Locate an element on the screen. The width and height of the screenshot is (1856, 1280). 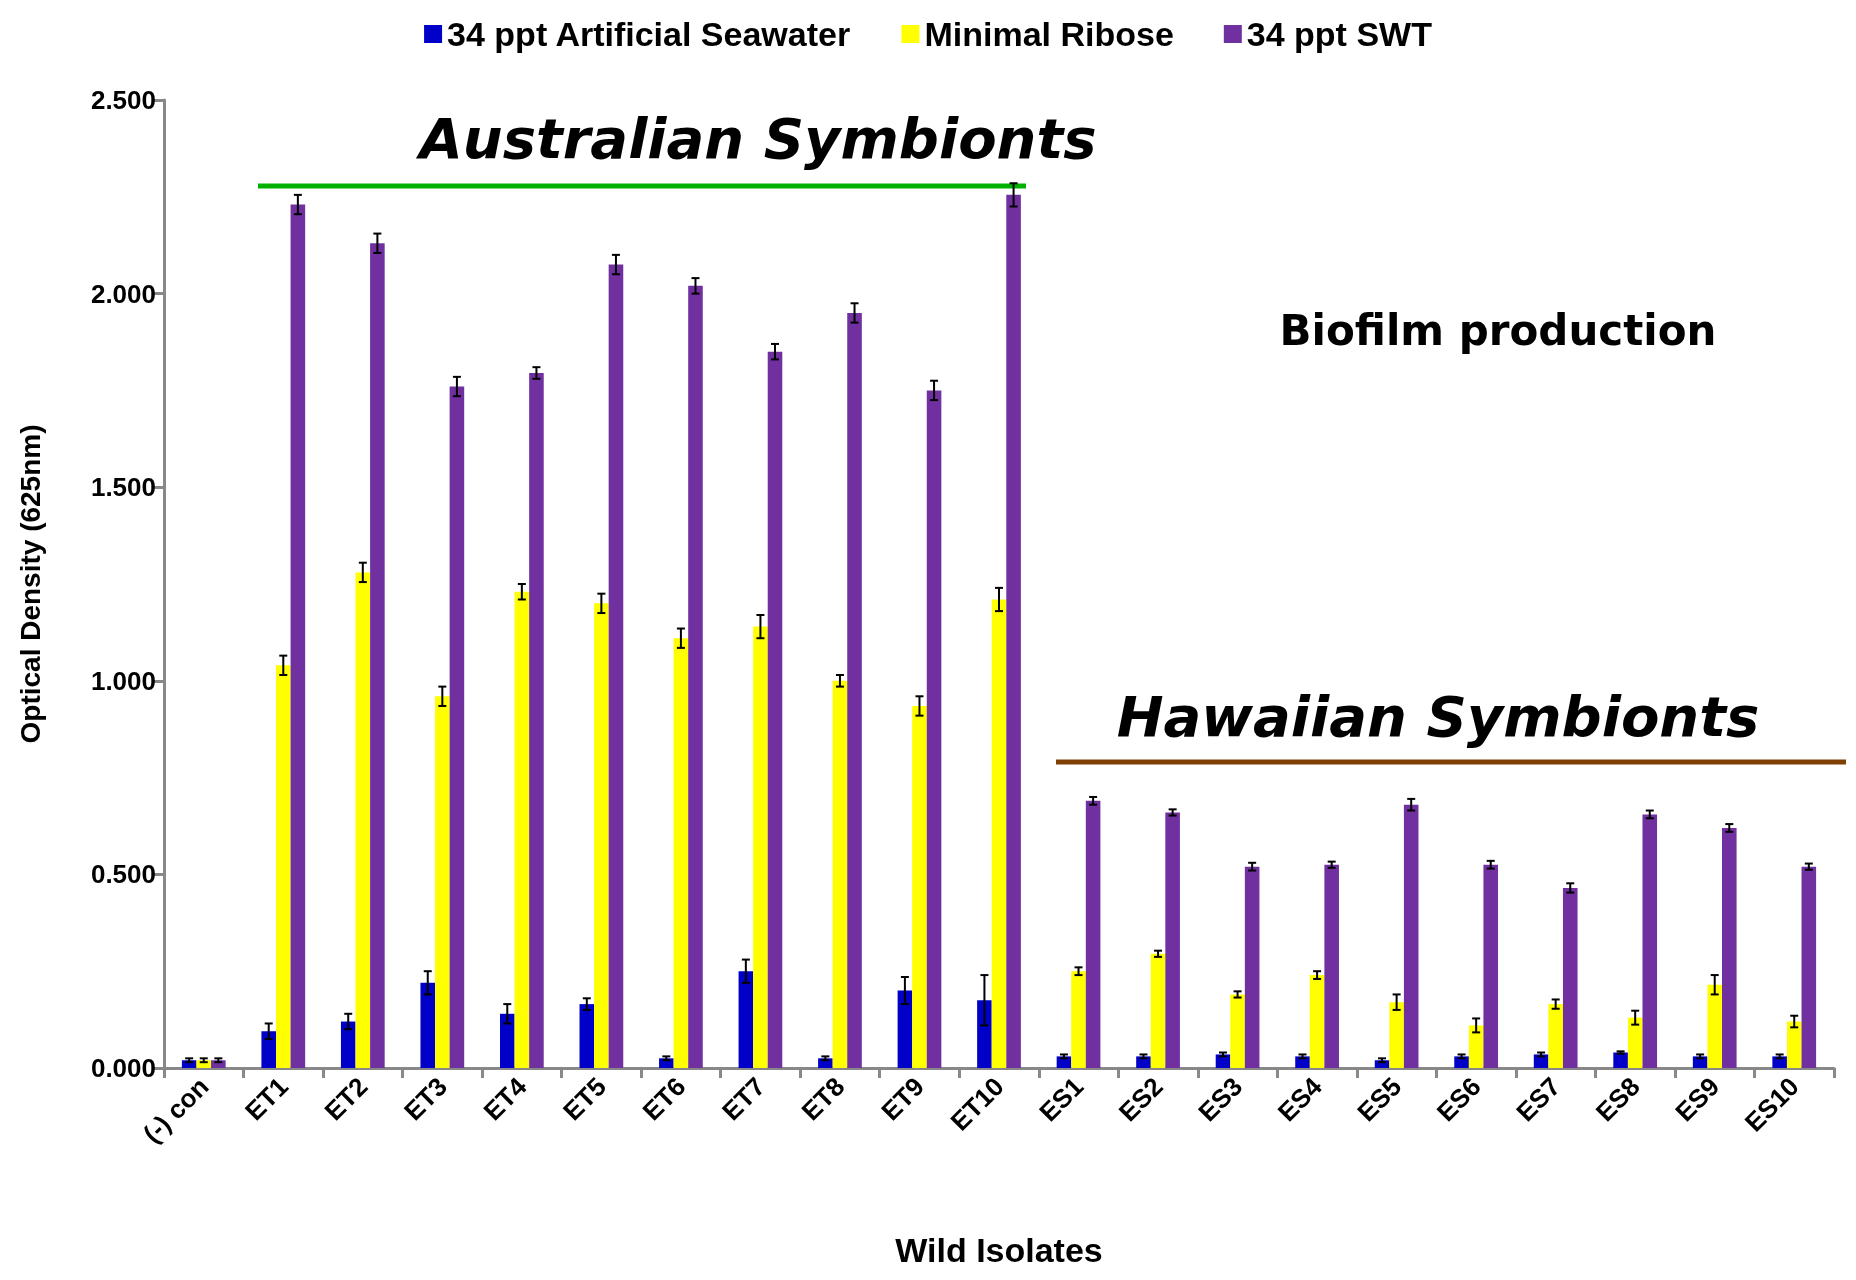
x-axis-title: Wild Isolates is located at coordinates (999, 1250).